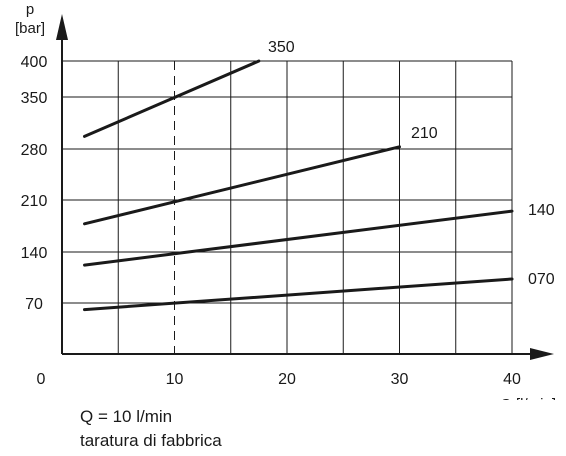 The height and width of the screenshot is (456, 566). I want to click on x-tick-label-20: 20, so click(287, 379).